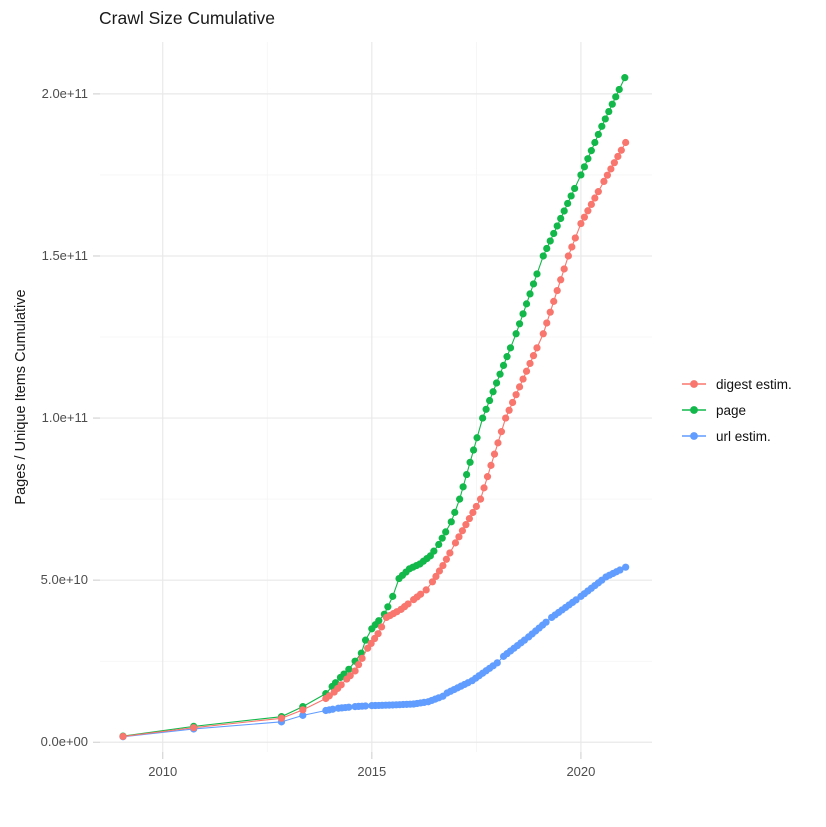  What do you see at coordinates (163, 771) in the screenshot?
I see `x-tick-label: 2010` at bounding box center [163, 771].